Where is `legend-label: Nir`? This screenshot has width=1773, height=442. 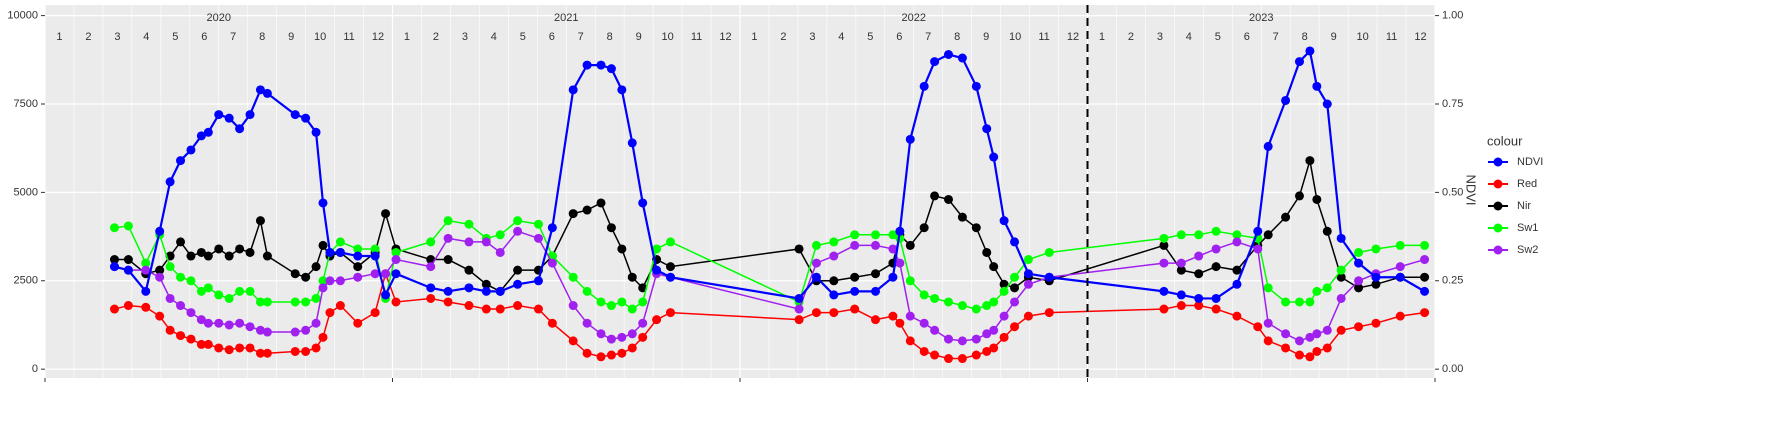 legend-label: Nir is located at coordinates (1524, 206).